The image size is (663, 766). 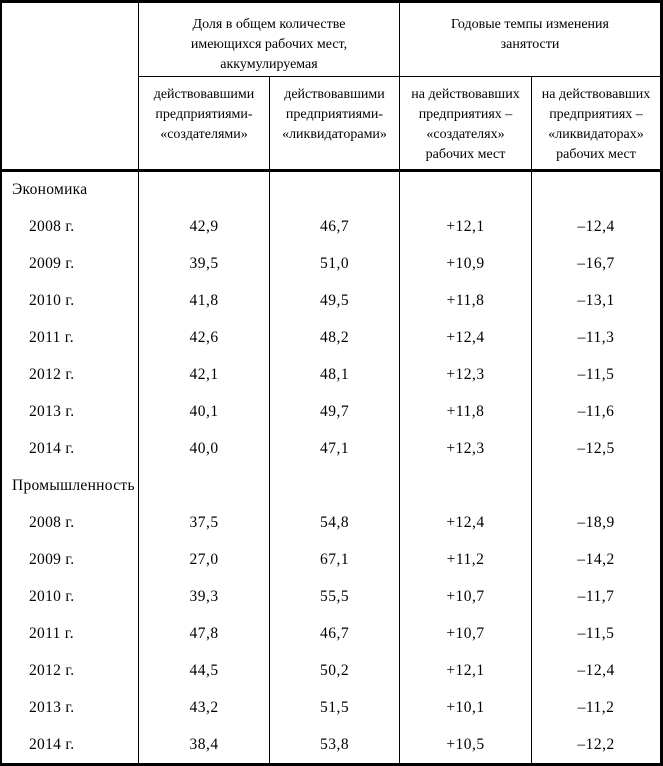 I want to click on value-cell: +11,2, so click(x=466, y=560).